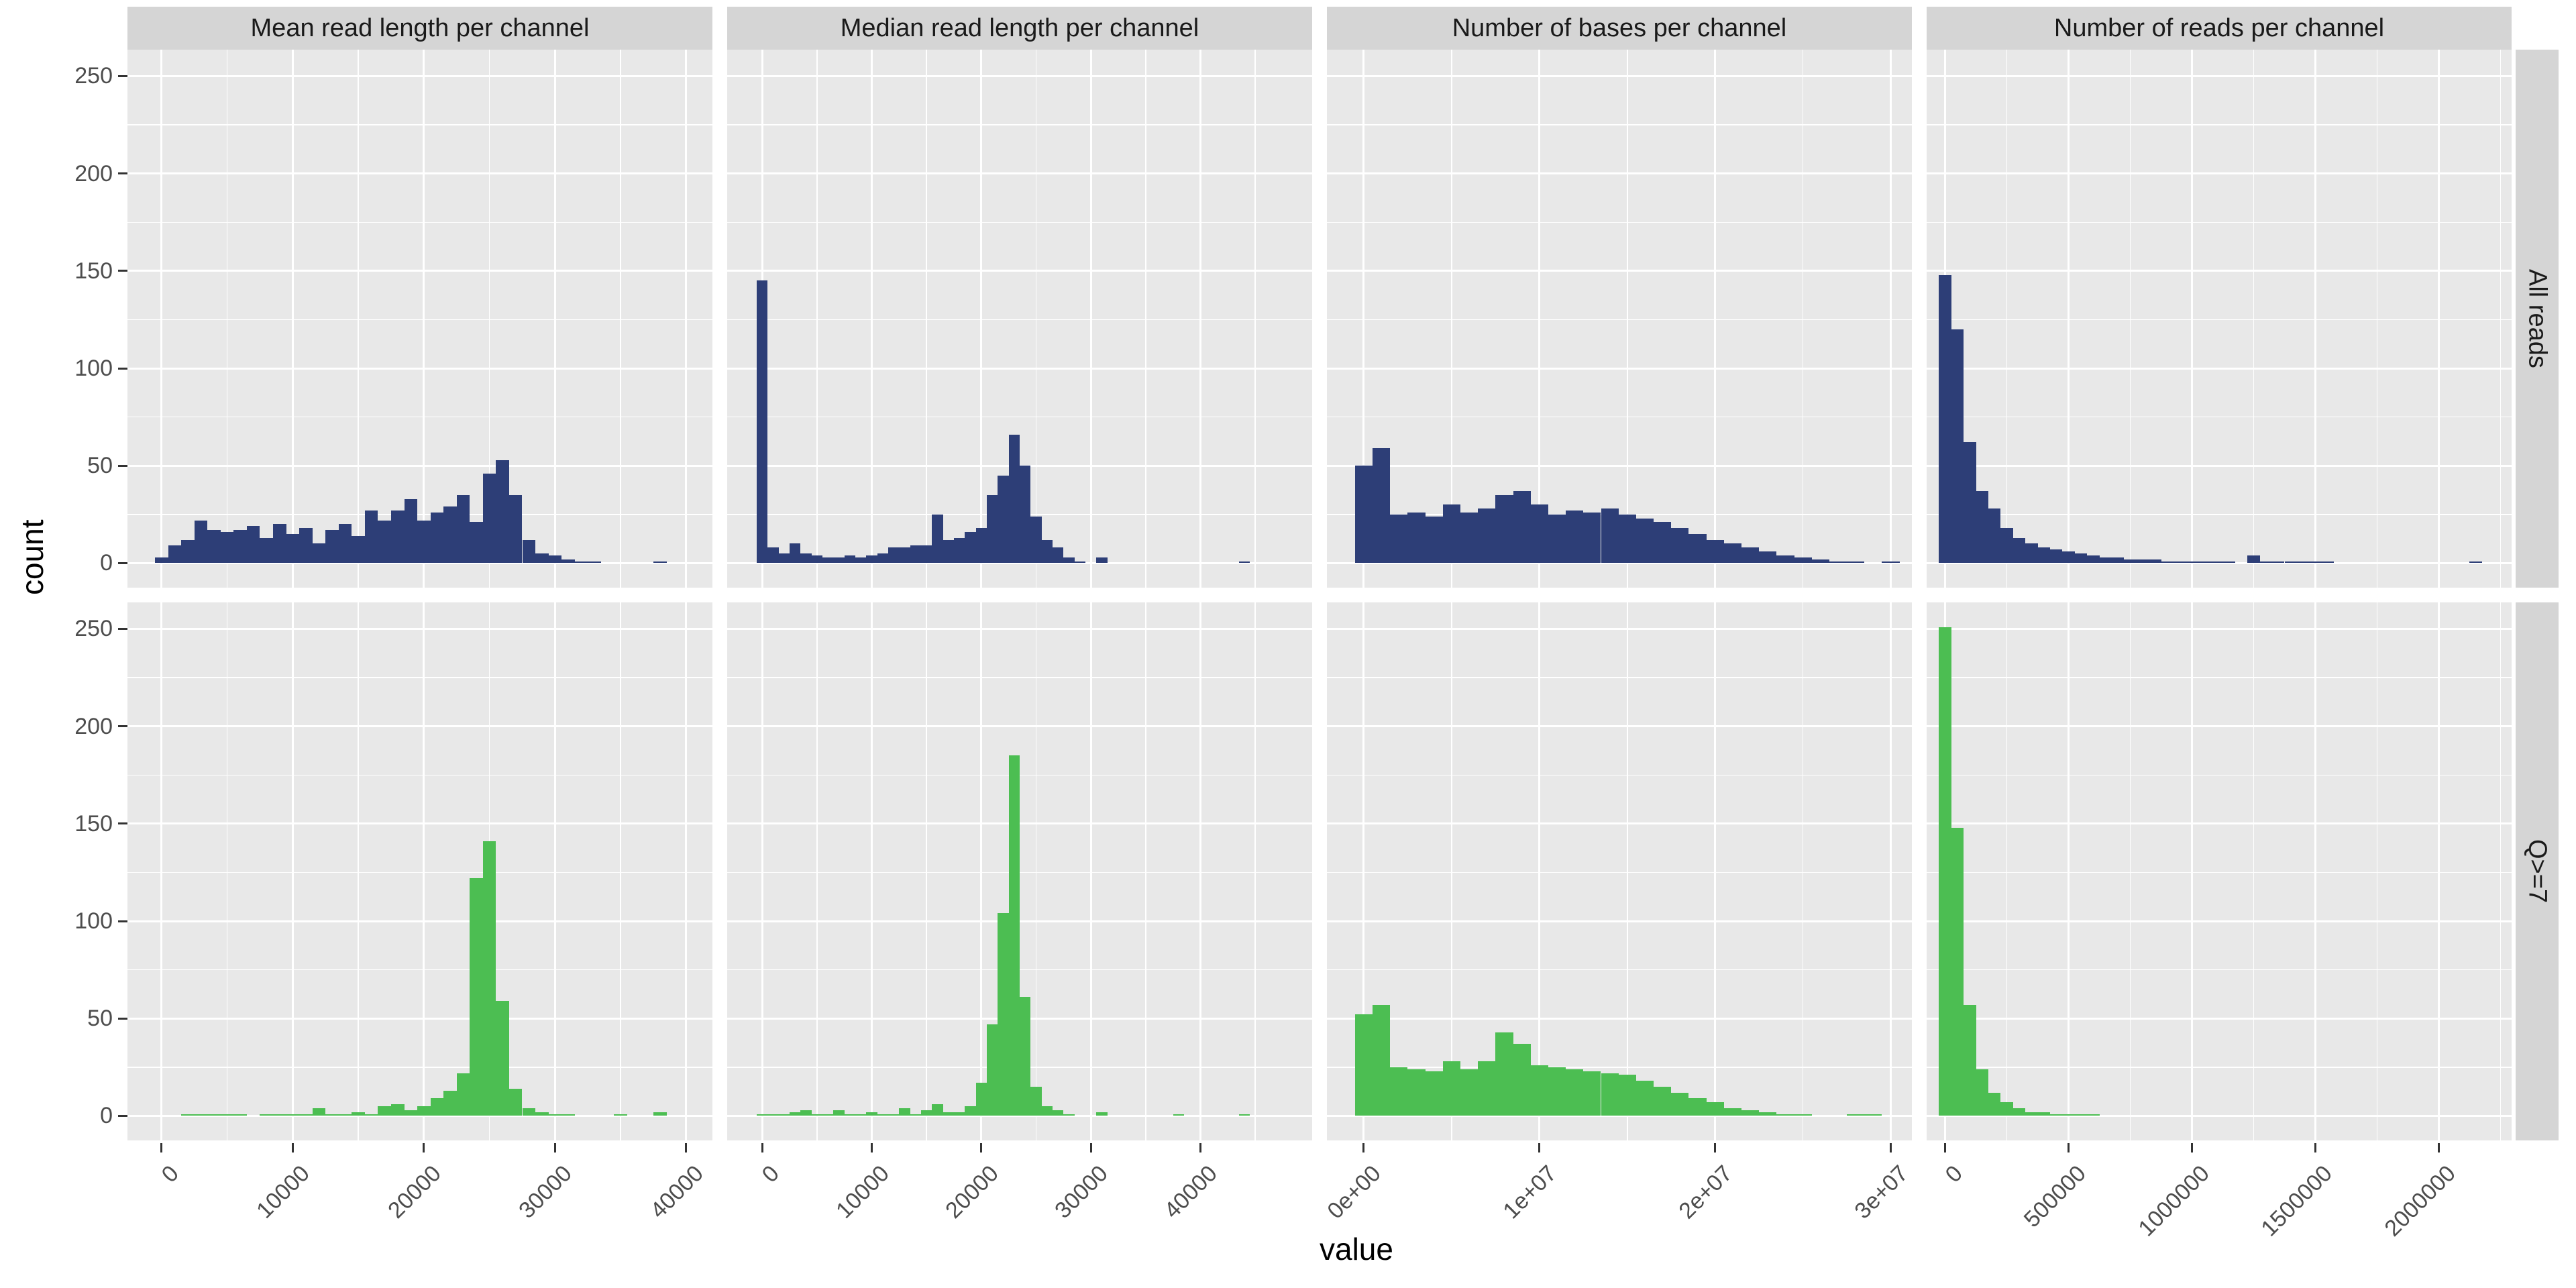  Describe the element at coordinates (2537, 319) in the screenshot. I see `facet-strip-row: All reads` at that location.